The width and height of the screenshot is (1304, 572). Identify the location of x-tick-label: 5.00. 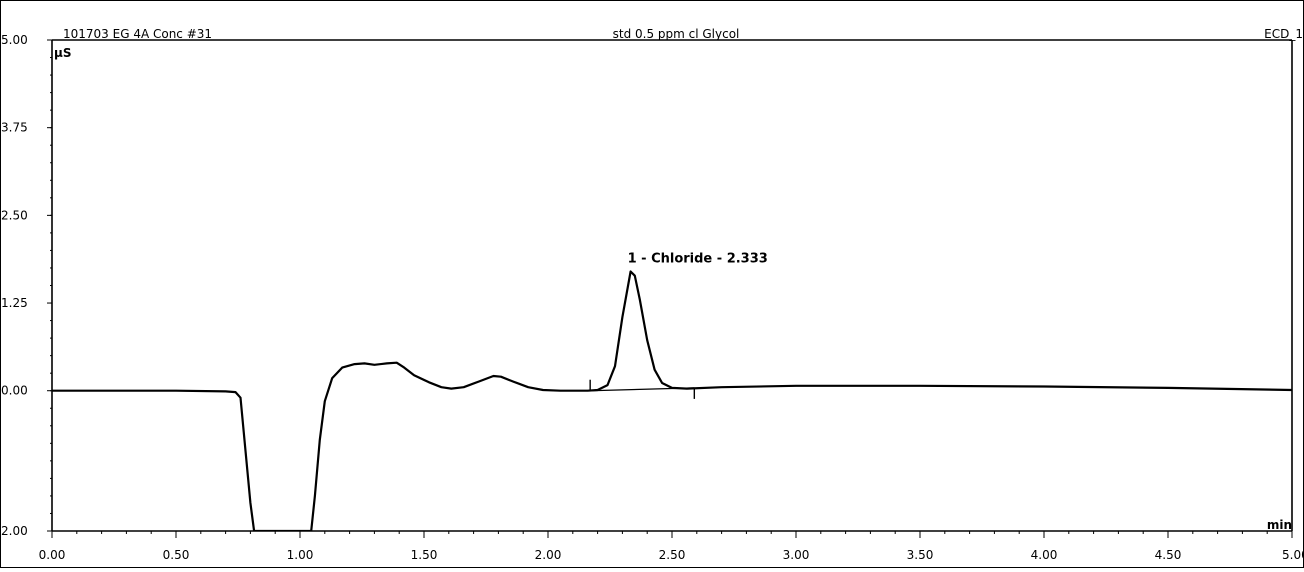
(1293, 555).